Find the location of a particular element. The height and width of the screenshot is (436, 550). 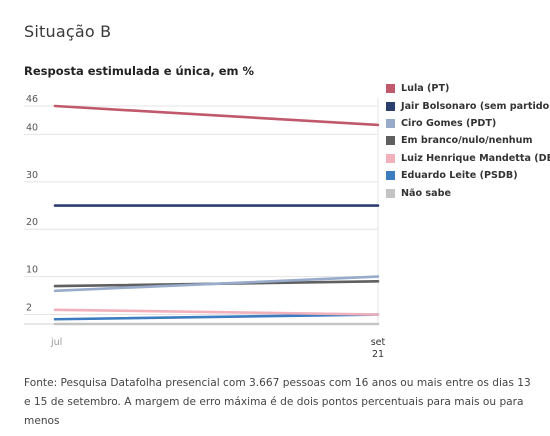

legend-label: Em branco/nulo/nenhum is located at coordinates (467, 141).